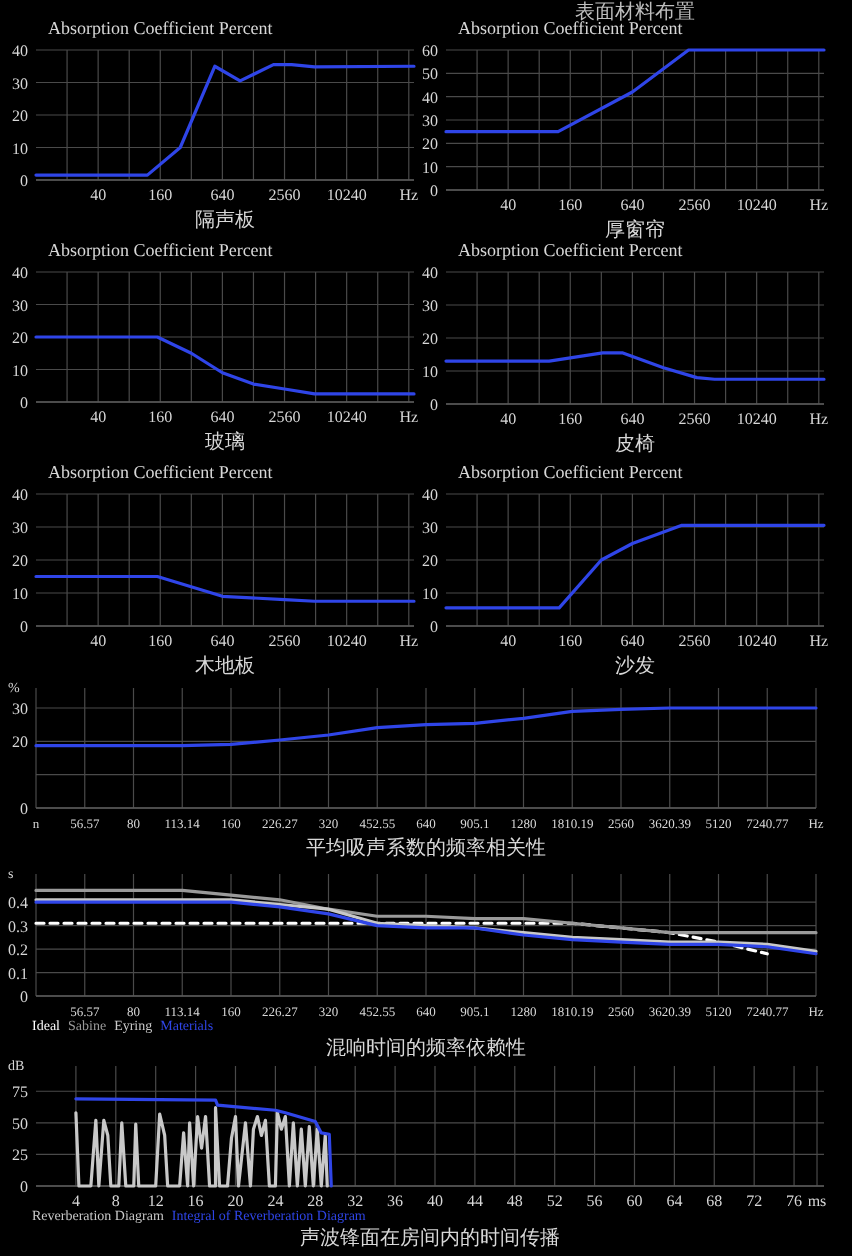 This screenshot has width=852, height=1256. Describe the element at coordinates (634, 1201) in the screenshot. I see `x-tick-label: 60` at that location.